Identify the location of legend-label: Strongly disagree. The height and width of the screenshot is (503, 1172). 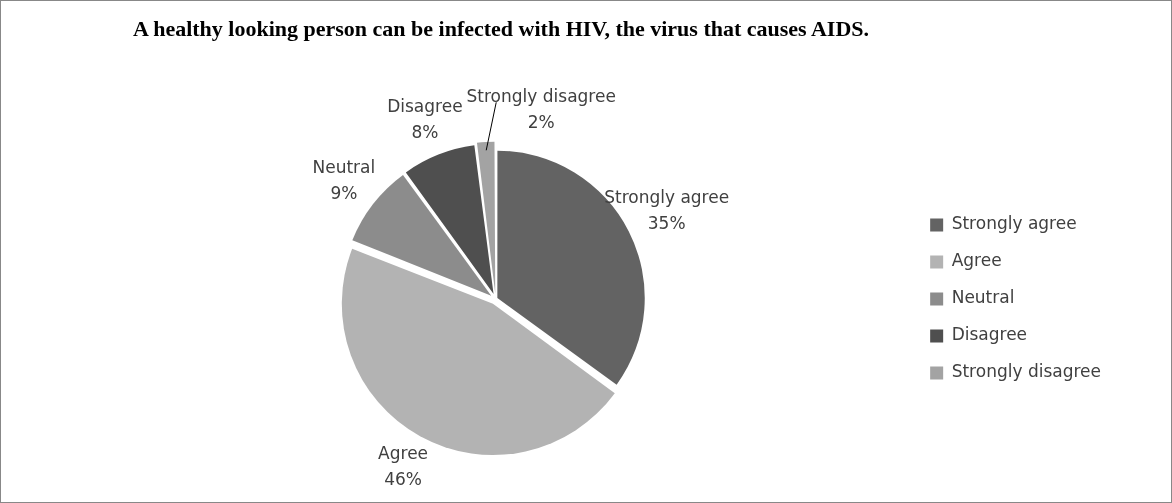
(1026, 371).